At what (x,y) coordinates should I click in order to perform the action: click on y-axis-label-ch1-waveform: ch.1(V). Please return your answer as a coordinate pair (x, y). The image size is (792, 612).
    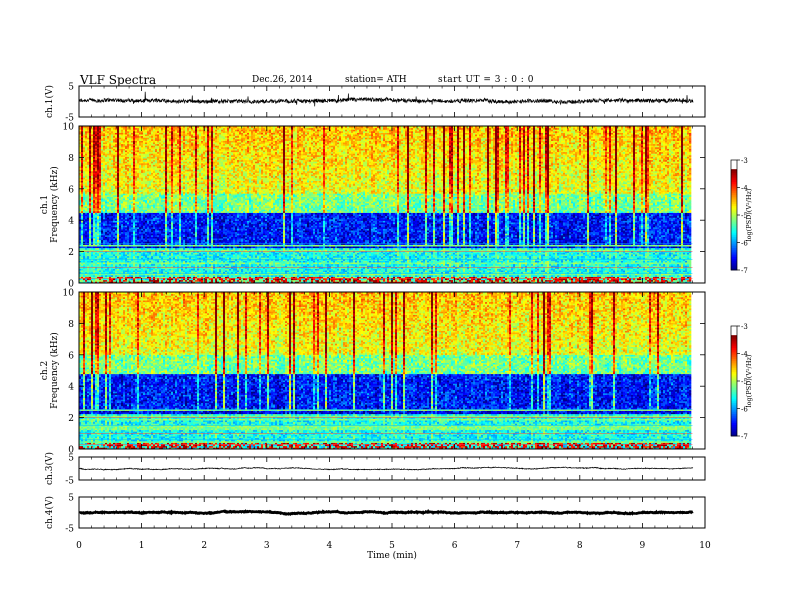
    Looking at the image, I should click on (49, 101).